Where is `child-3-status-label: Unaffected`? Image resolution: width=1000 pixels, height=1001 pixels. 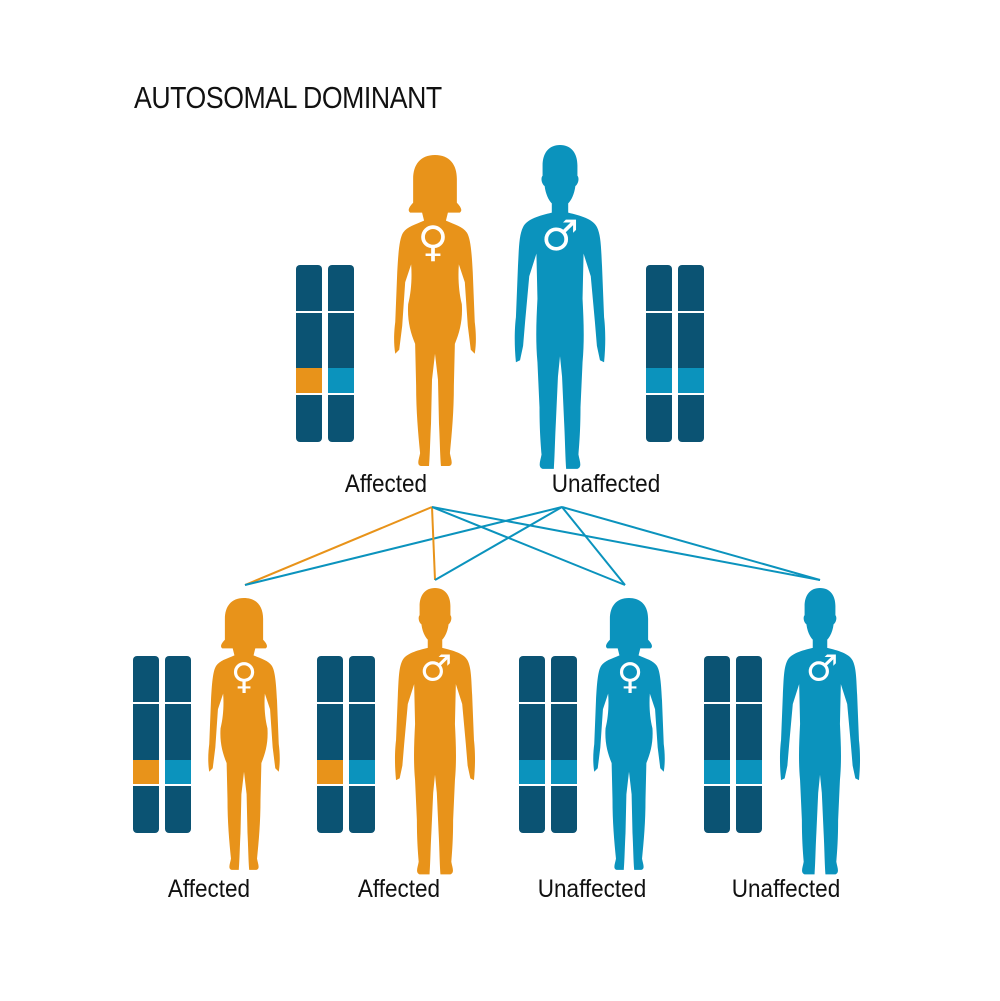
child-3-status-label: Unaffected is located at coordinates (786, 889).